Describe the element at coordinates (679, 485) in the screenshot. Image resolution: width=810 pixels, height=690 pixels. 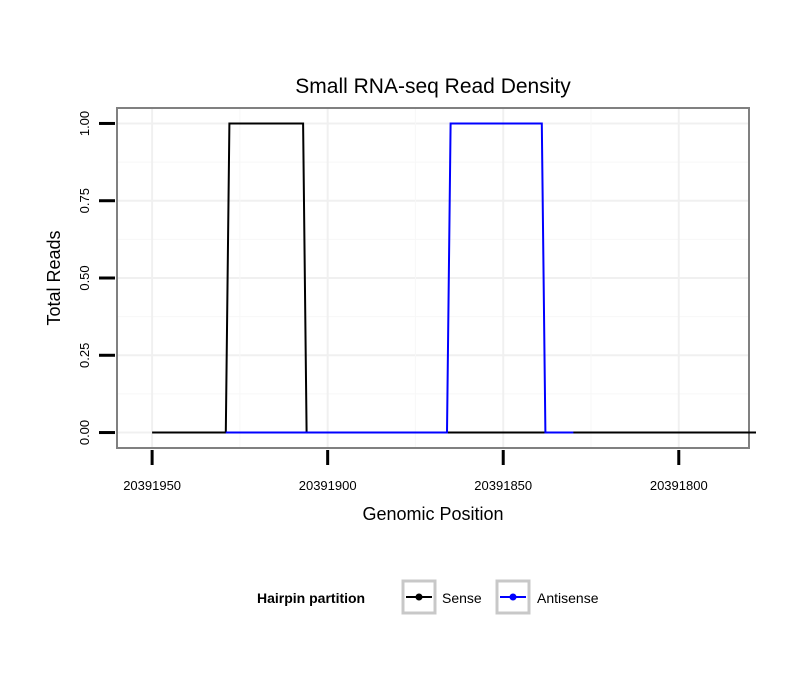
I see `x-tick-label: 20391800` at that location.